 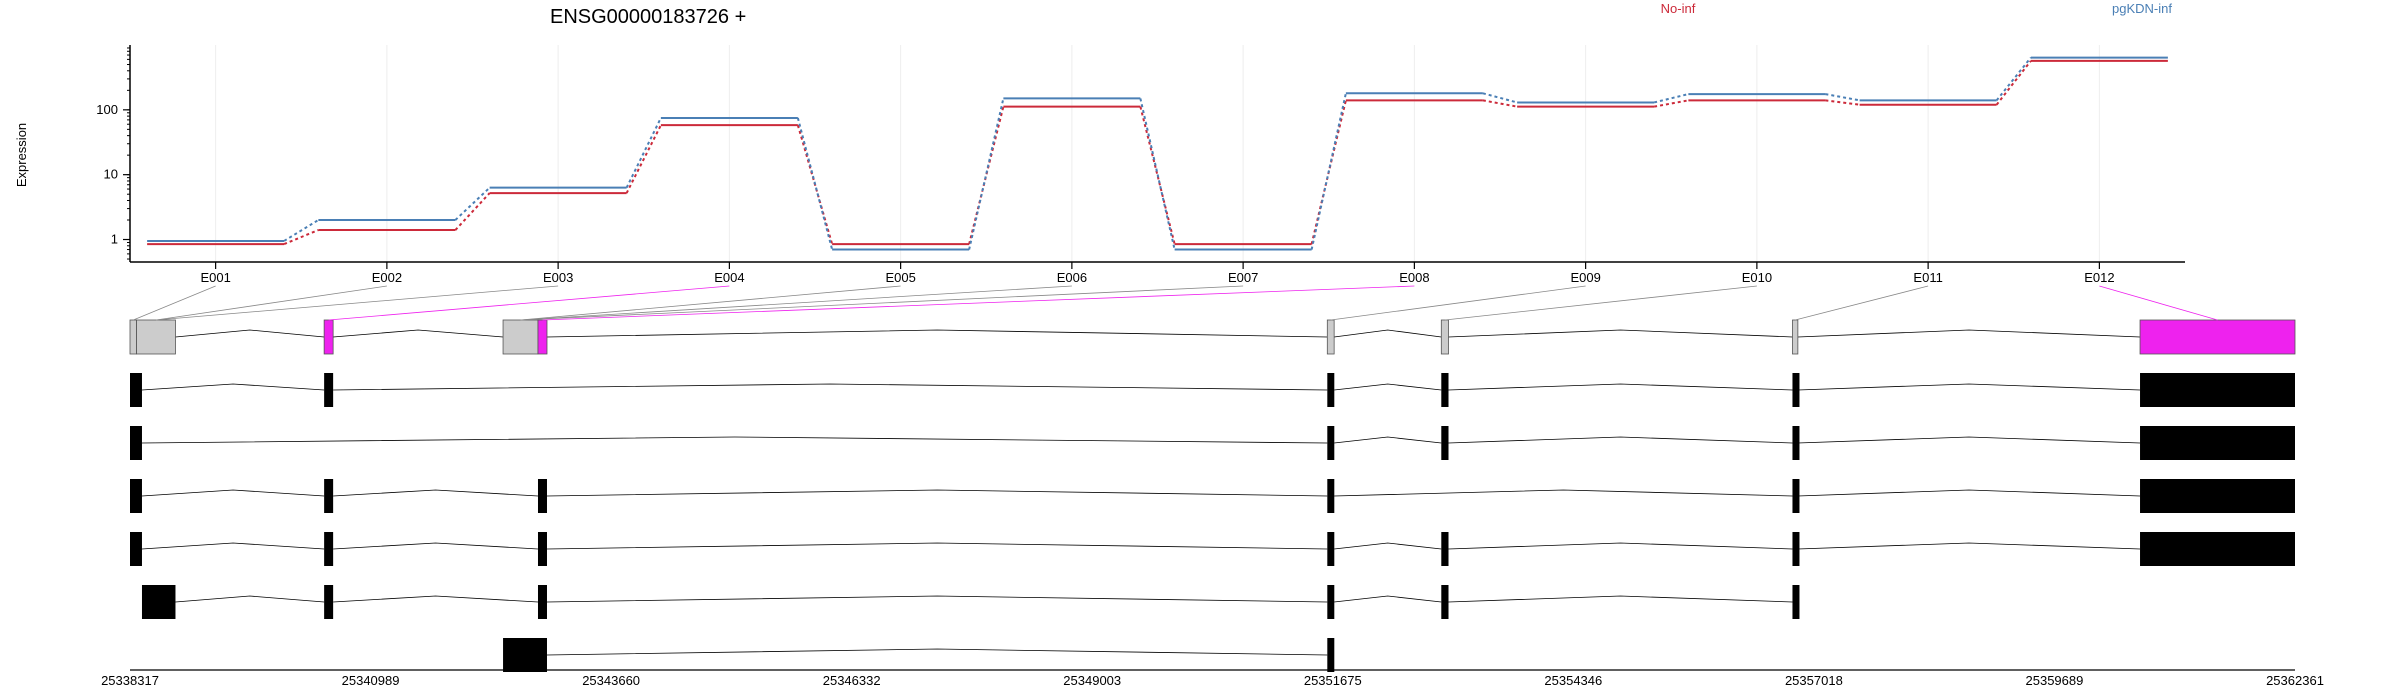 What do you see at coordinates (611, 680) in the screenshot?
I see `coordinate-label: 25343660` at bounding box center [611, 680].